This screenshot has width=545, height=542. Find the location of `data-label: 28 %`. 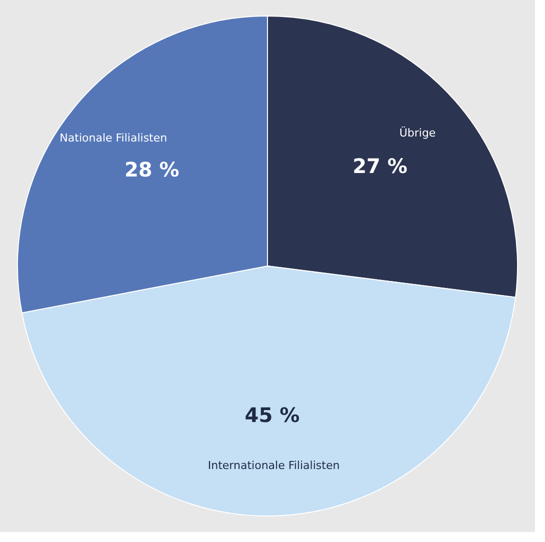

data-label: 28 % is located at coordinates (152, 169).